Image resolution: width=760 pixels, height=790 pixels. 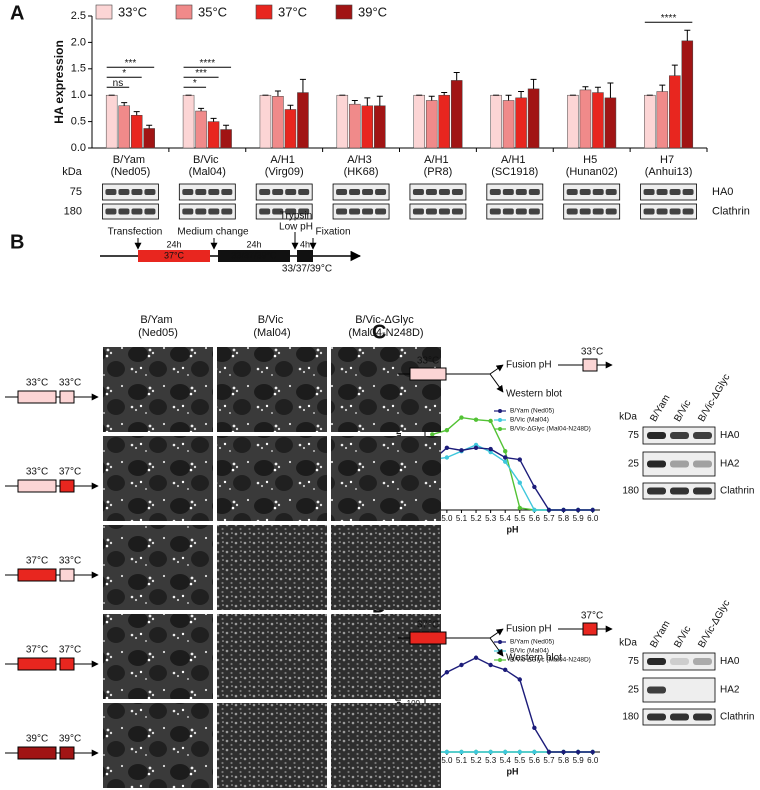 What do you see at coordinates (532, 411) in the screenshot?
I see `legend-label: B/Yam (Ned05)` at bounding box center [532, 411].